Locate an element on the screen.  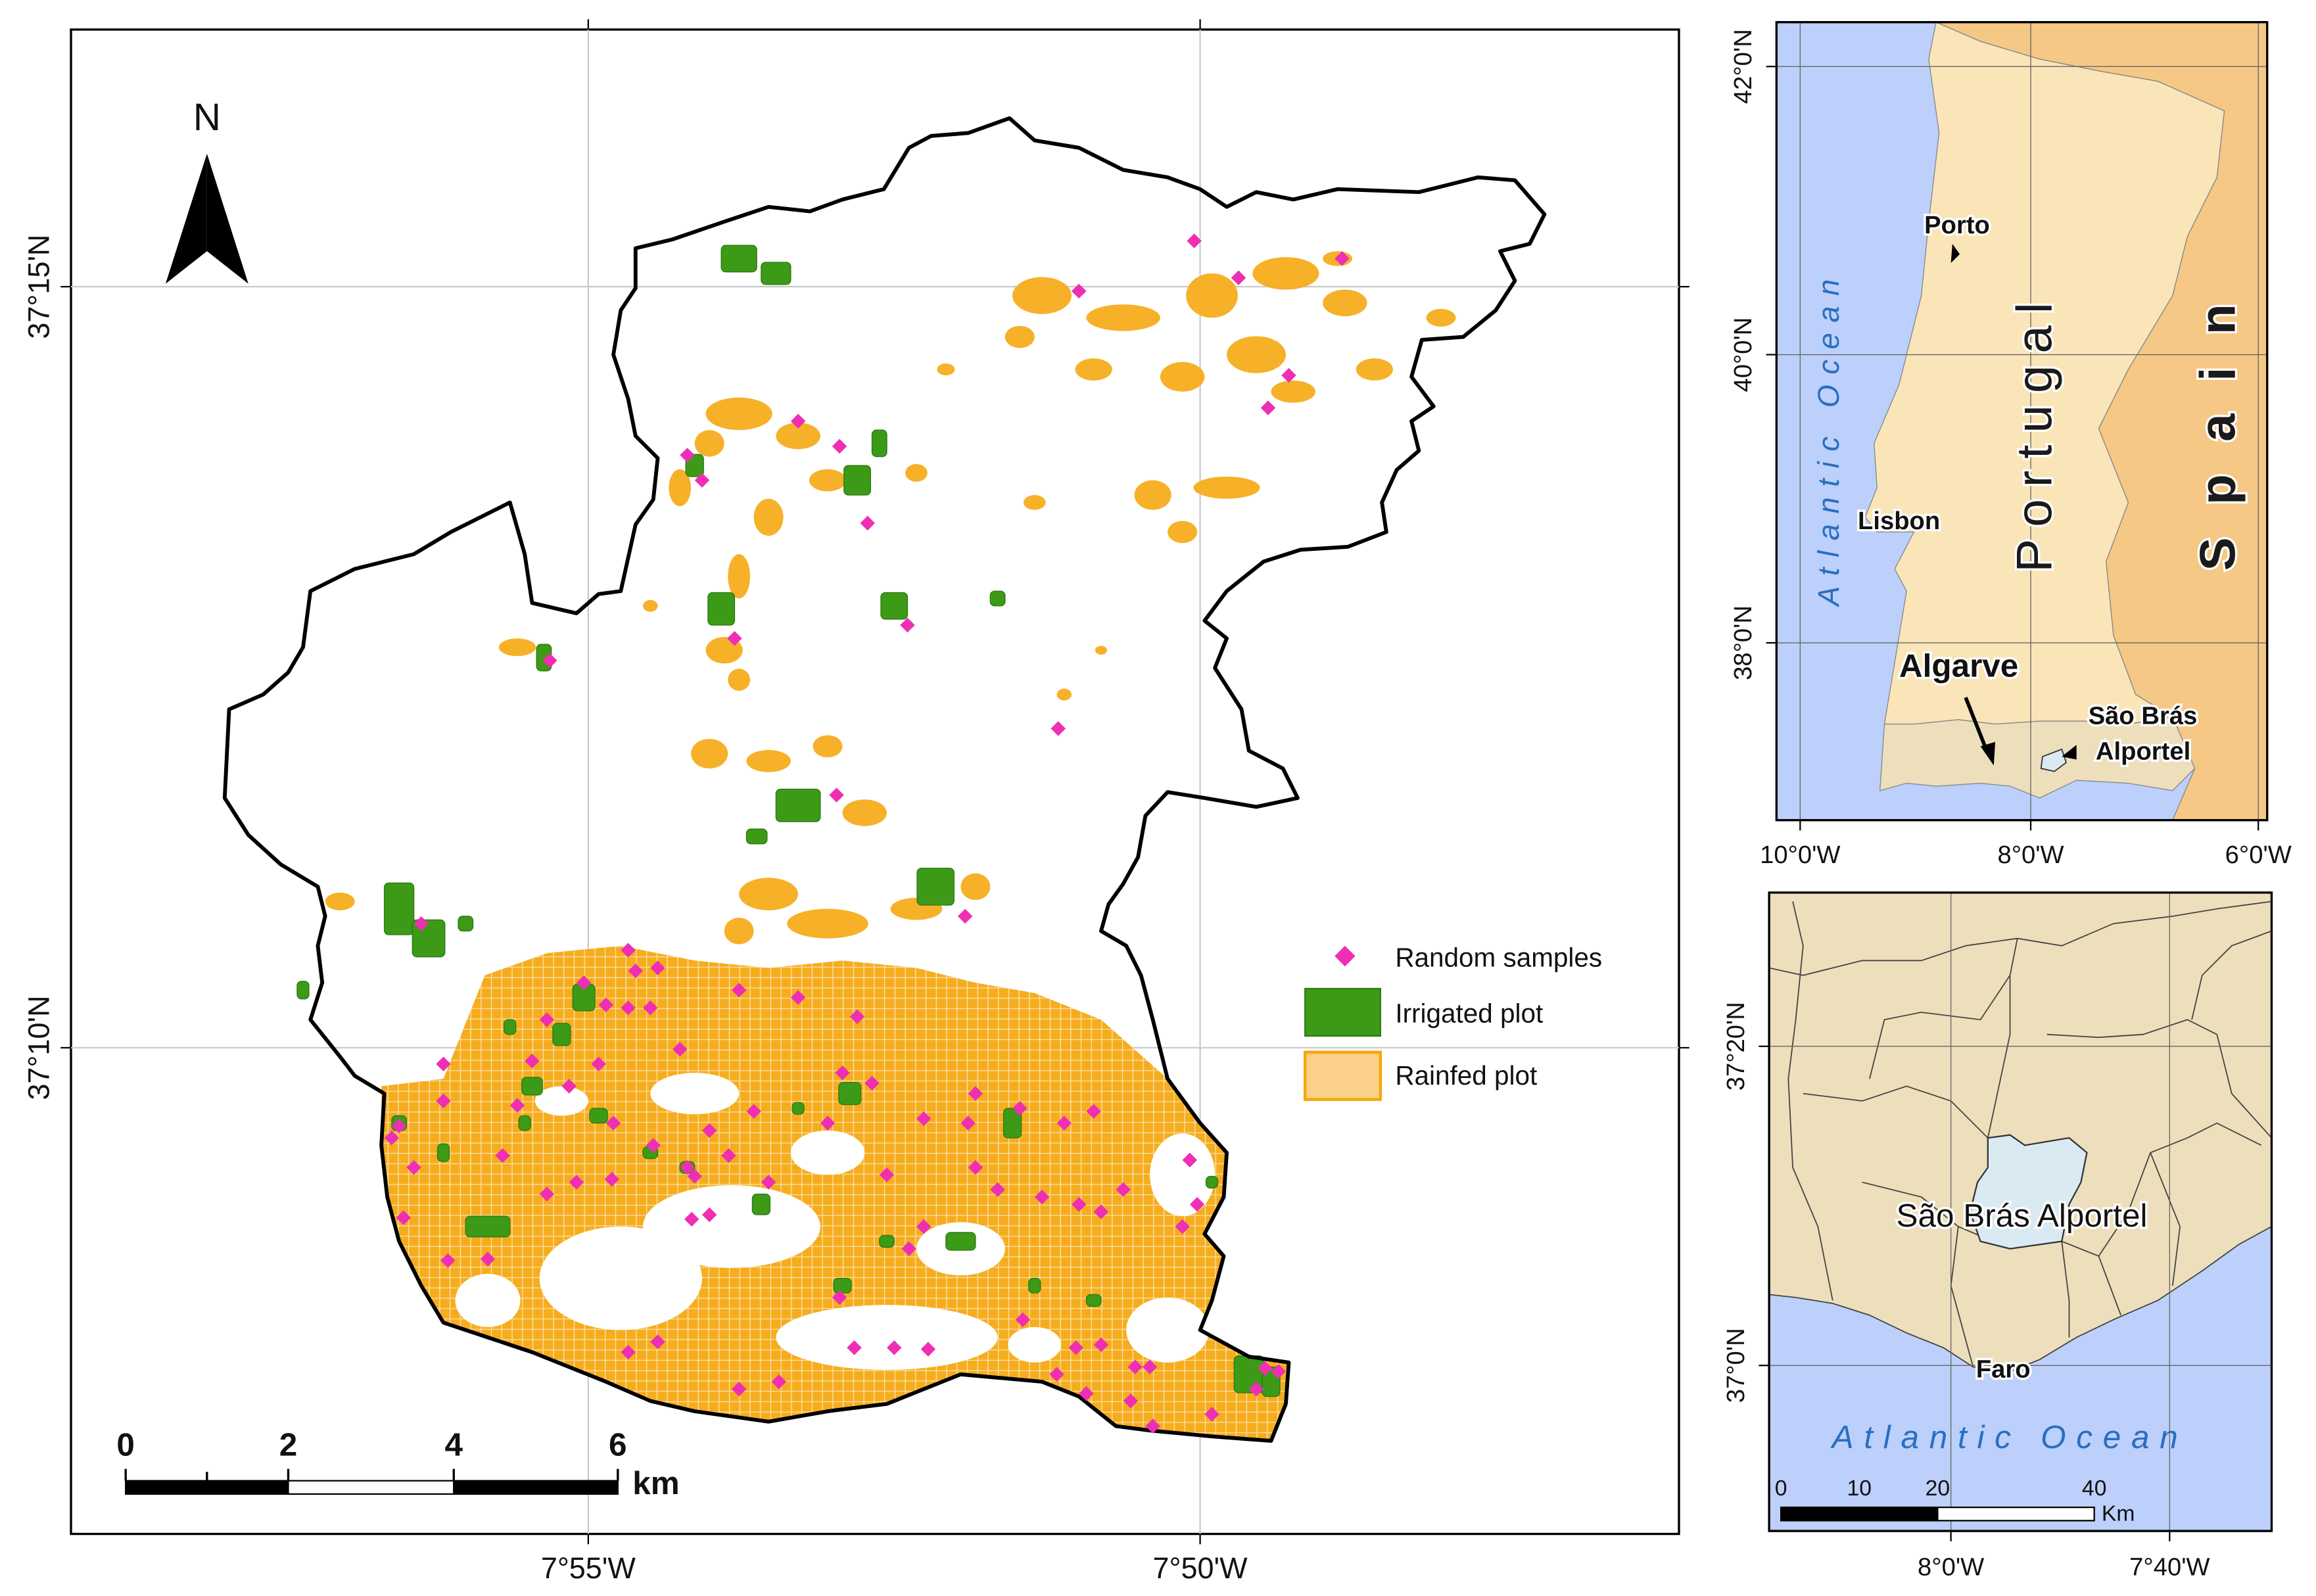
legend-sample-label: Random samples is located at coordinates (1498, 957).